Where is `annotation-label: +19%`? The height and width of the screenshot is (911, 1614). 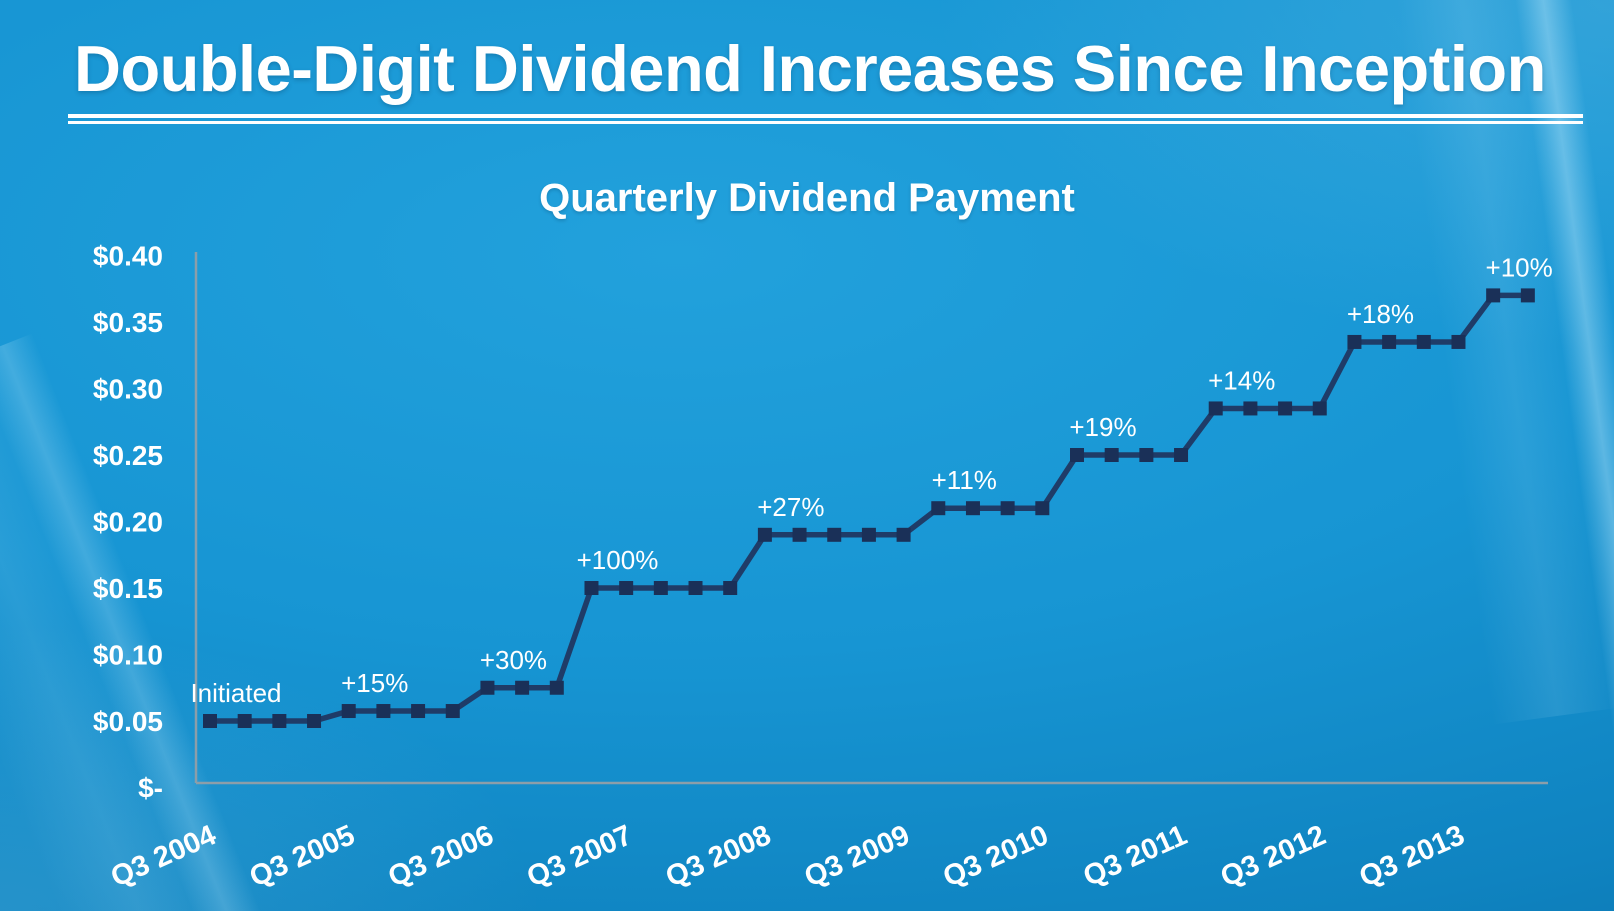 annotation-label: +19% is located at coordinates (1102, 427).